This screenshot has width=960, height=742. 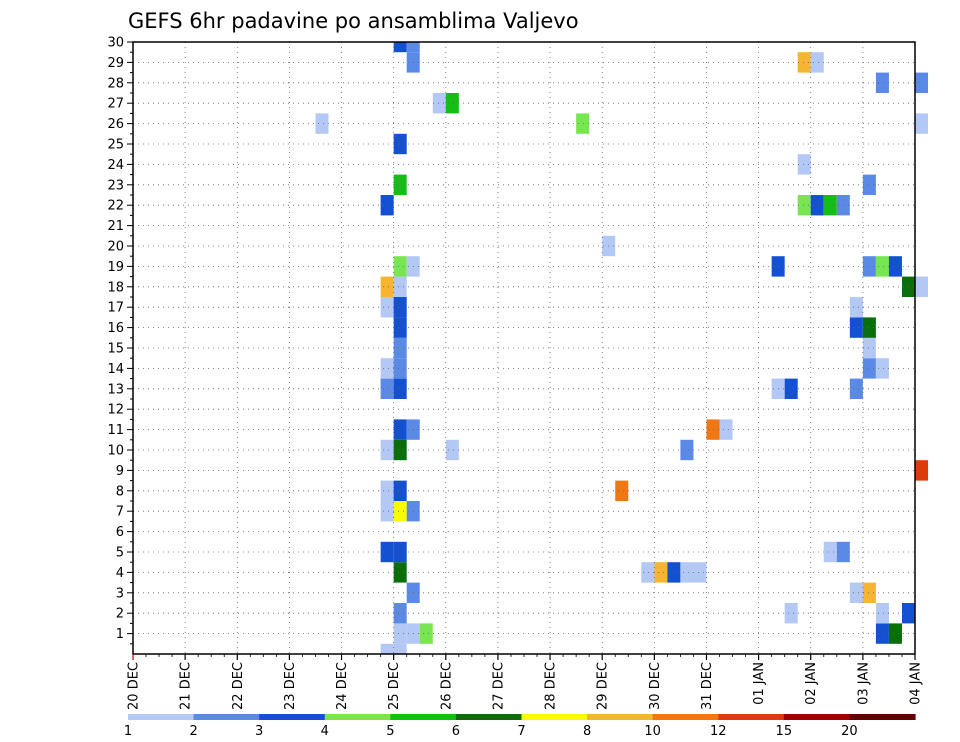 I want to click on x-tick-label: 25 DEC, so click(x=394, y=686).